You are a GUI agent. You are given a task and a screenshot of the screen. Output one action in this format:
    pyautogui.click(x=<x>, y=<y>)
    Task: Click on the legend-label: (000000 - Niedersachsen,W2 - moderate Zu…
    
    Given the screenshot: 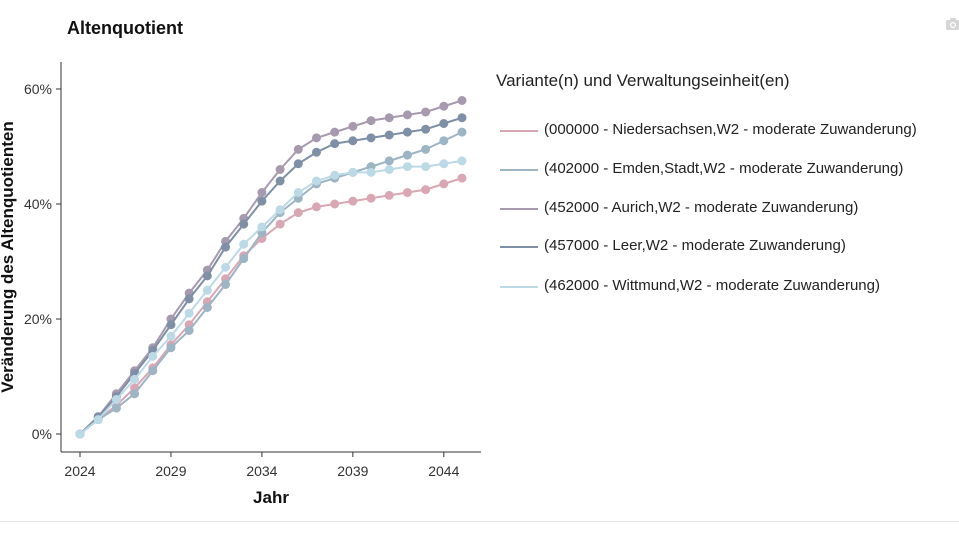 What is the action you would take?
    pyautogui.click(x=730, y=129)
    